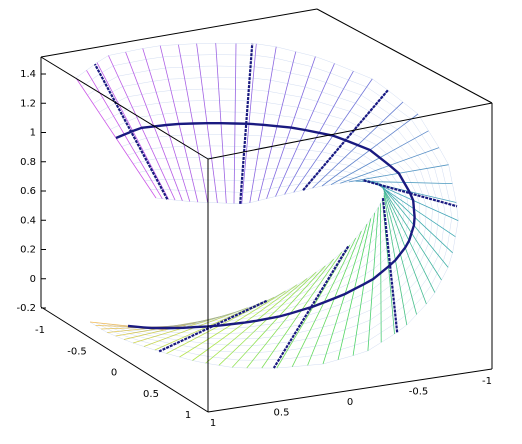 This screenshot has height=444, width=522. Describe the element at coordinates (28, 162) in the screenshot. I see `z-tick-label: 0.8` at that location.